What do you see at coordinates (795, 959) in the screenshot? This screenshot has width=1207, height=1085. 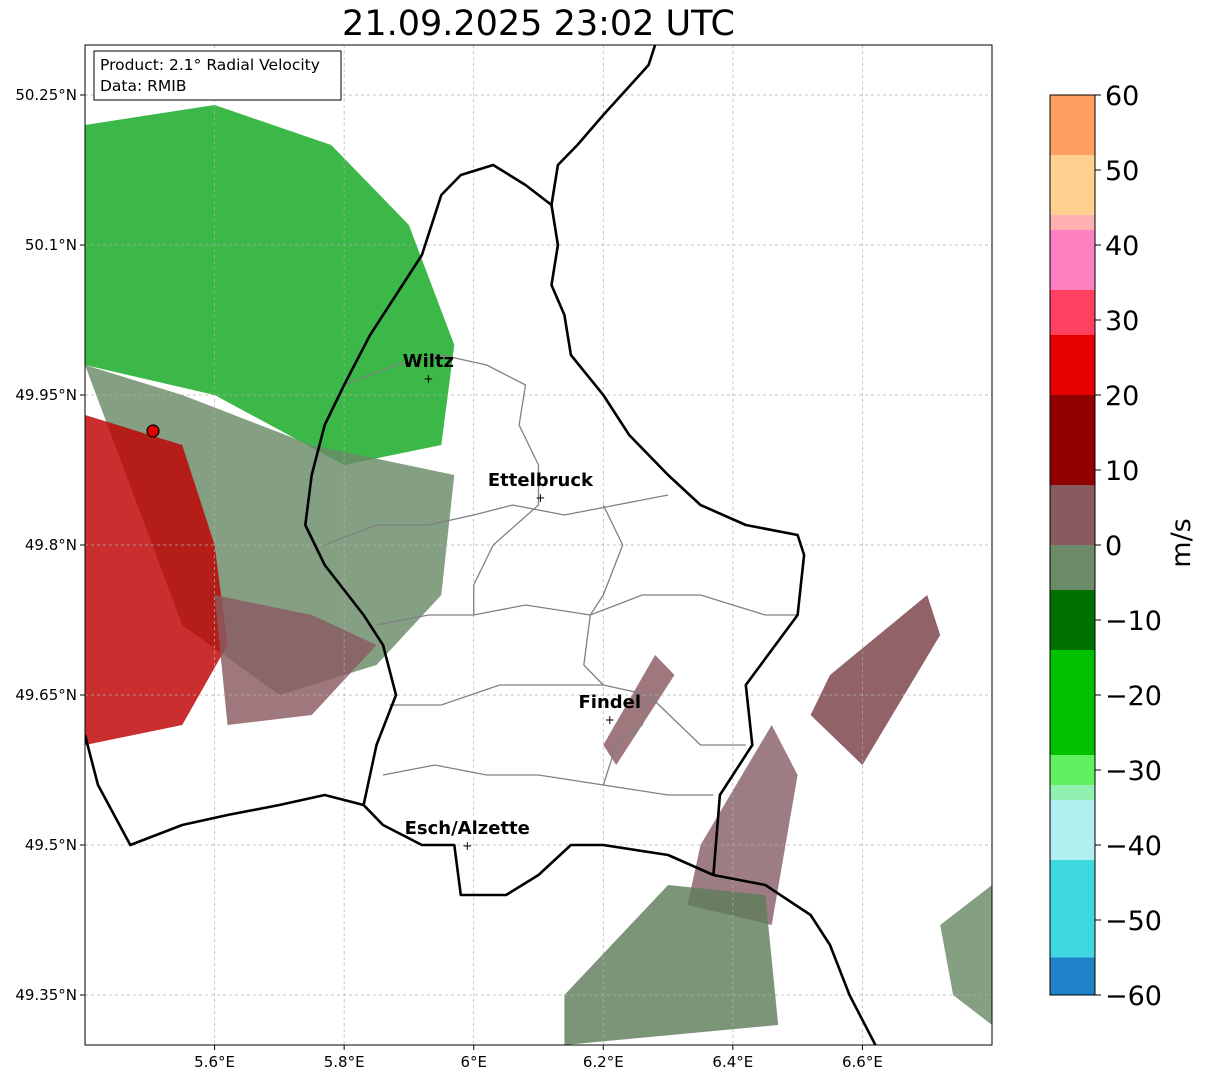 I see `border-france-germany` at bounding box center [795, 959].